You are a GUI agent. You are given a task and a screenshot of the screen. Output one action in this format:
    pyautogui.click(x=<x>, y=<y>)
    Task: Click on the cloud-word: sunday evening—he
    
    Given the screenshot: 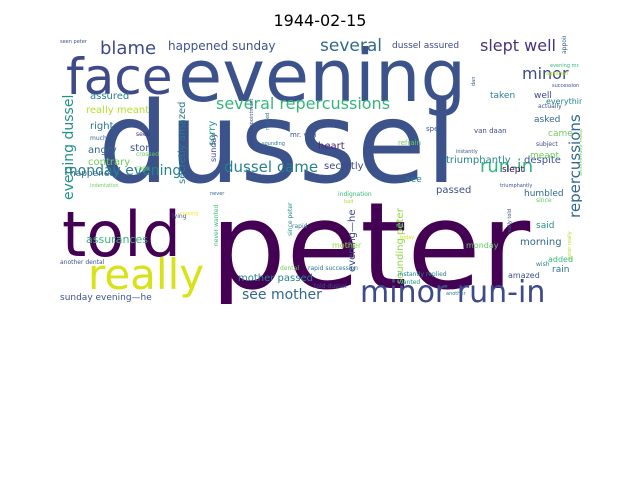 What is the action you would take?
    pyautogui.click(x=106, y=298)
    